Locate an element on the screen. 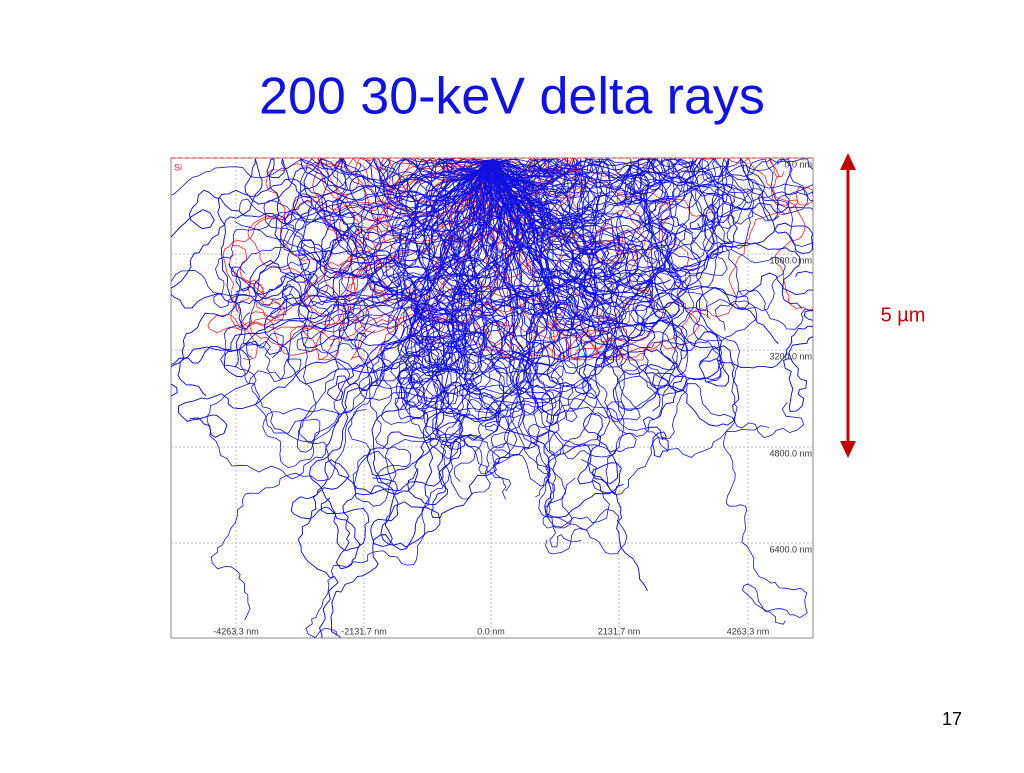 The width and height of the screenshot is (1024, 773). material-label: Si is located at coordinates (178, 167).